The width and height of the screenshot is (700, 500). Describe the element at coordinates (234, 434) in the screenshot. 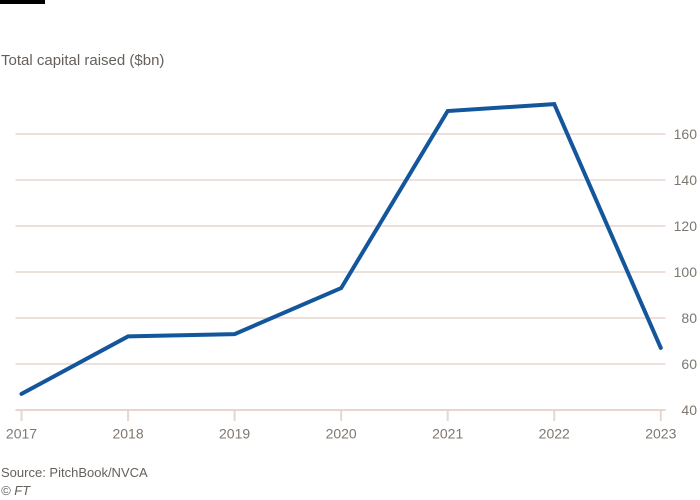

I see `x-tick-label-2019: 2019` at that location.